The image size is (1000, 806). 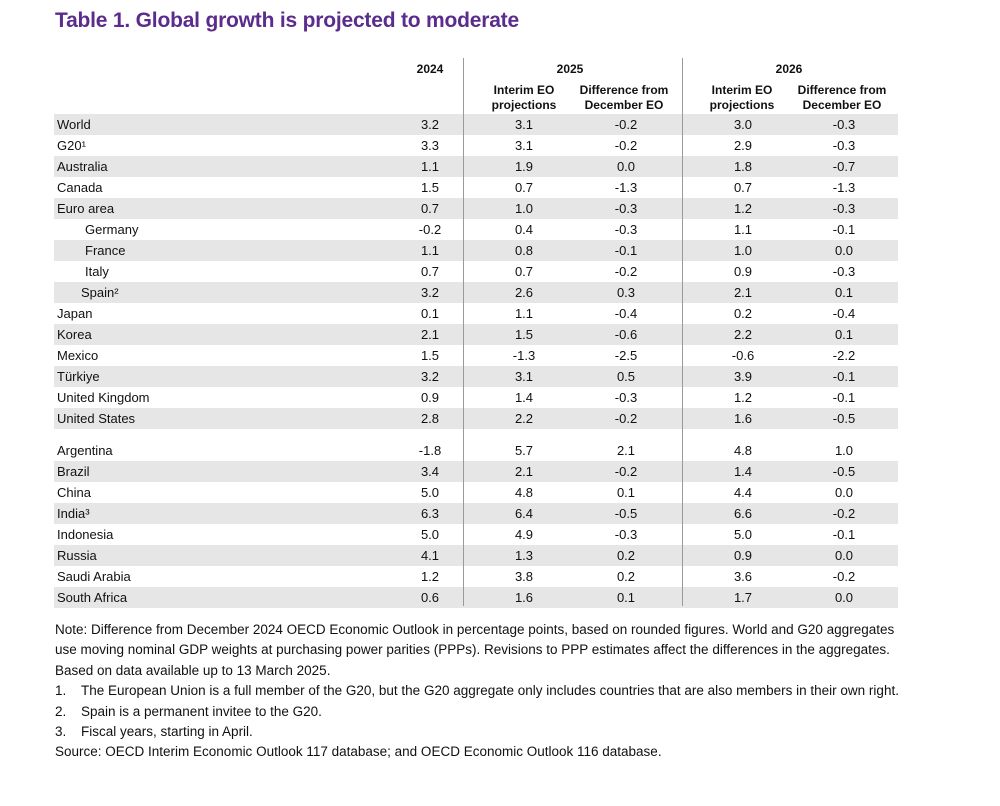 What do you see at coordinates (743, 292) in the screenshot?
I see `value-2026-interim: 2.1` at bounding box center [743, 292].